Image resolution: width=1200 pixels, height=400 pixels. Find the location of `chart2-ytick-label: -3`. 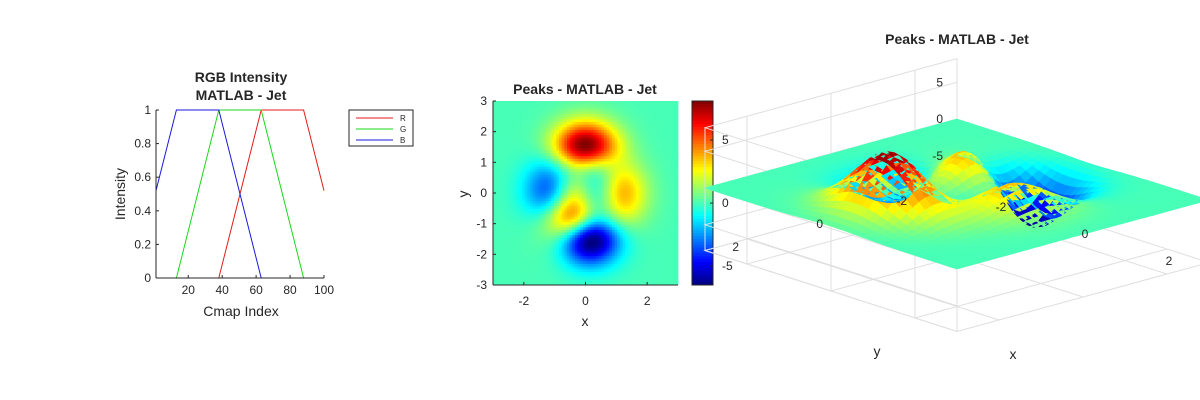

chart2-ytick-label: -3 is located at coordinates (481, 285).